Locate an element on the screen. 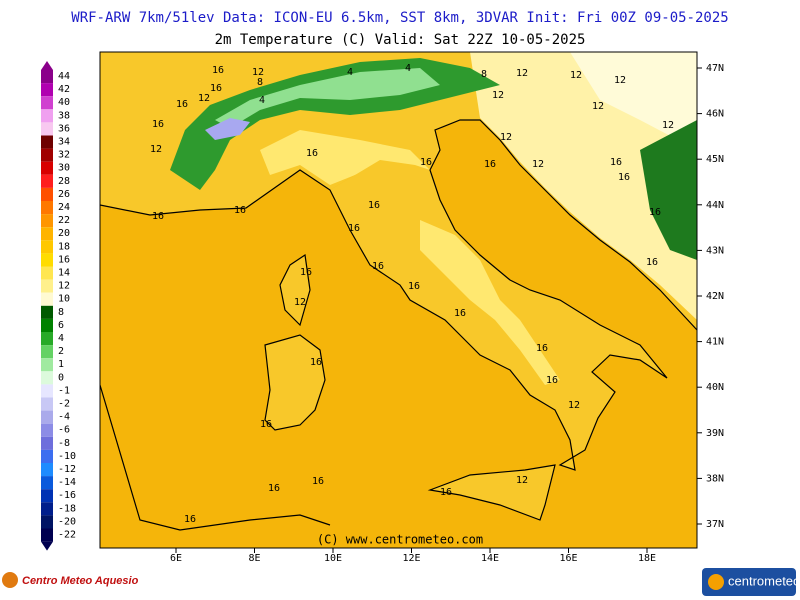 This screenshot has height=600, width=800. lat-label: 37N is located at coordinates (715, 524).